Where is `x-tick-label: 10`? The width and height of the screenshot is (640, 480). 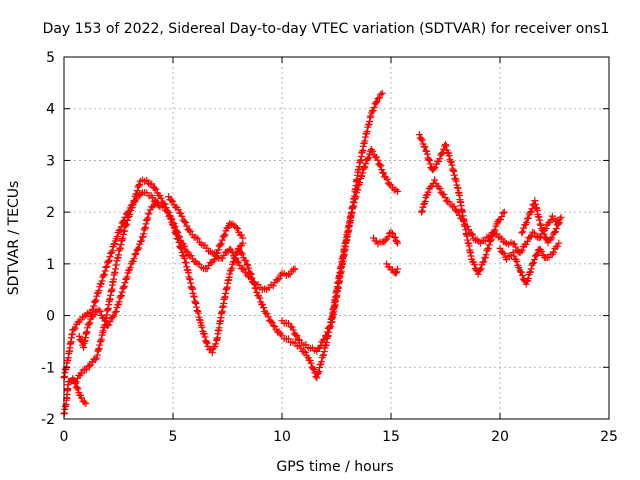
x-tick-label: 10 is located at coordinates (282, 437).